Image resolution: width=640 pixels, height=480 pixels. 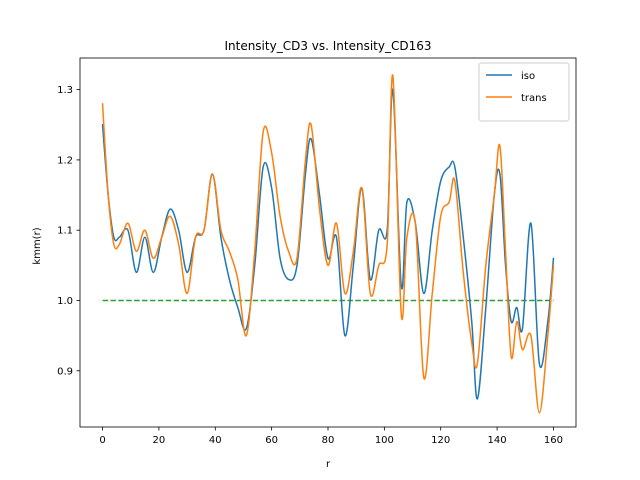 I want to click on legend-label-trans: trans, so click(x=534, y=98).